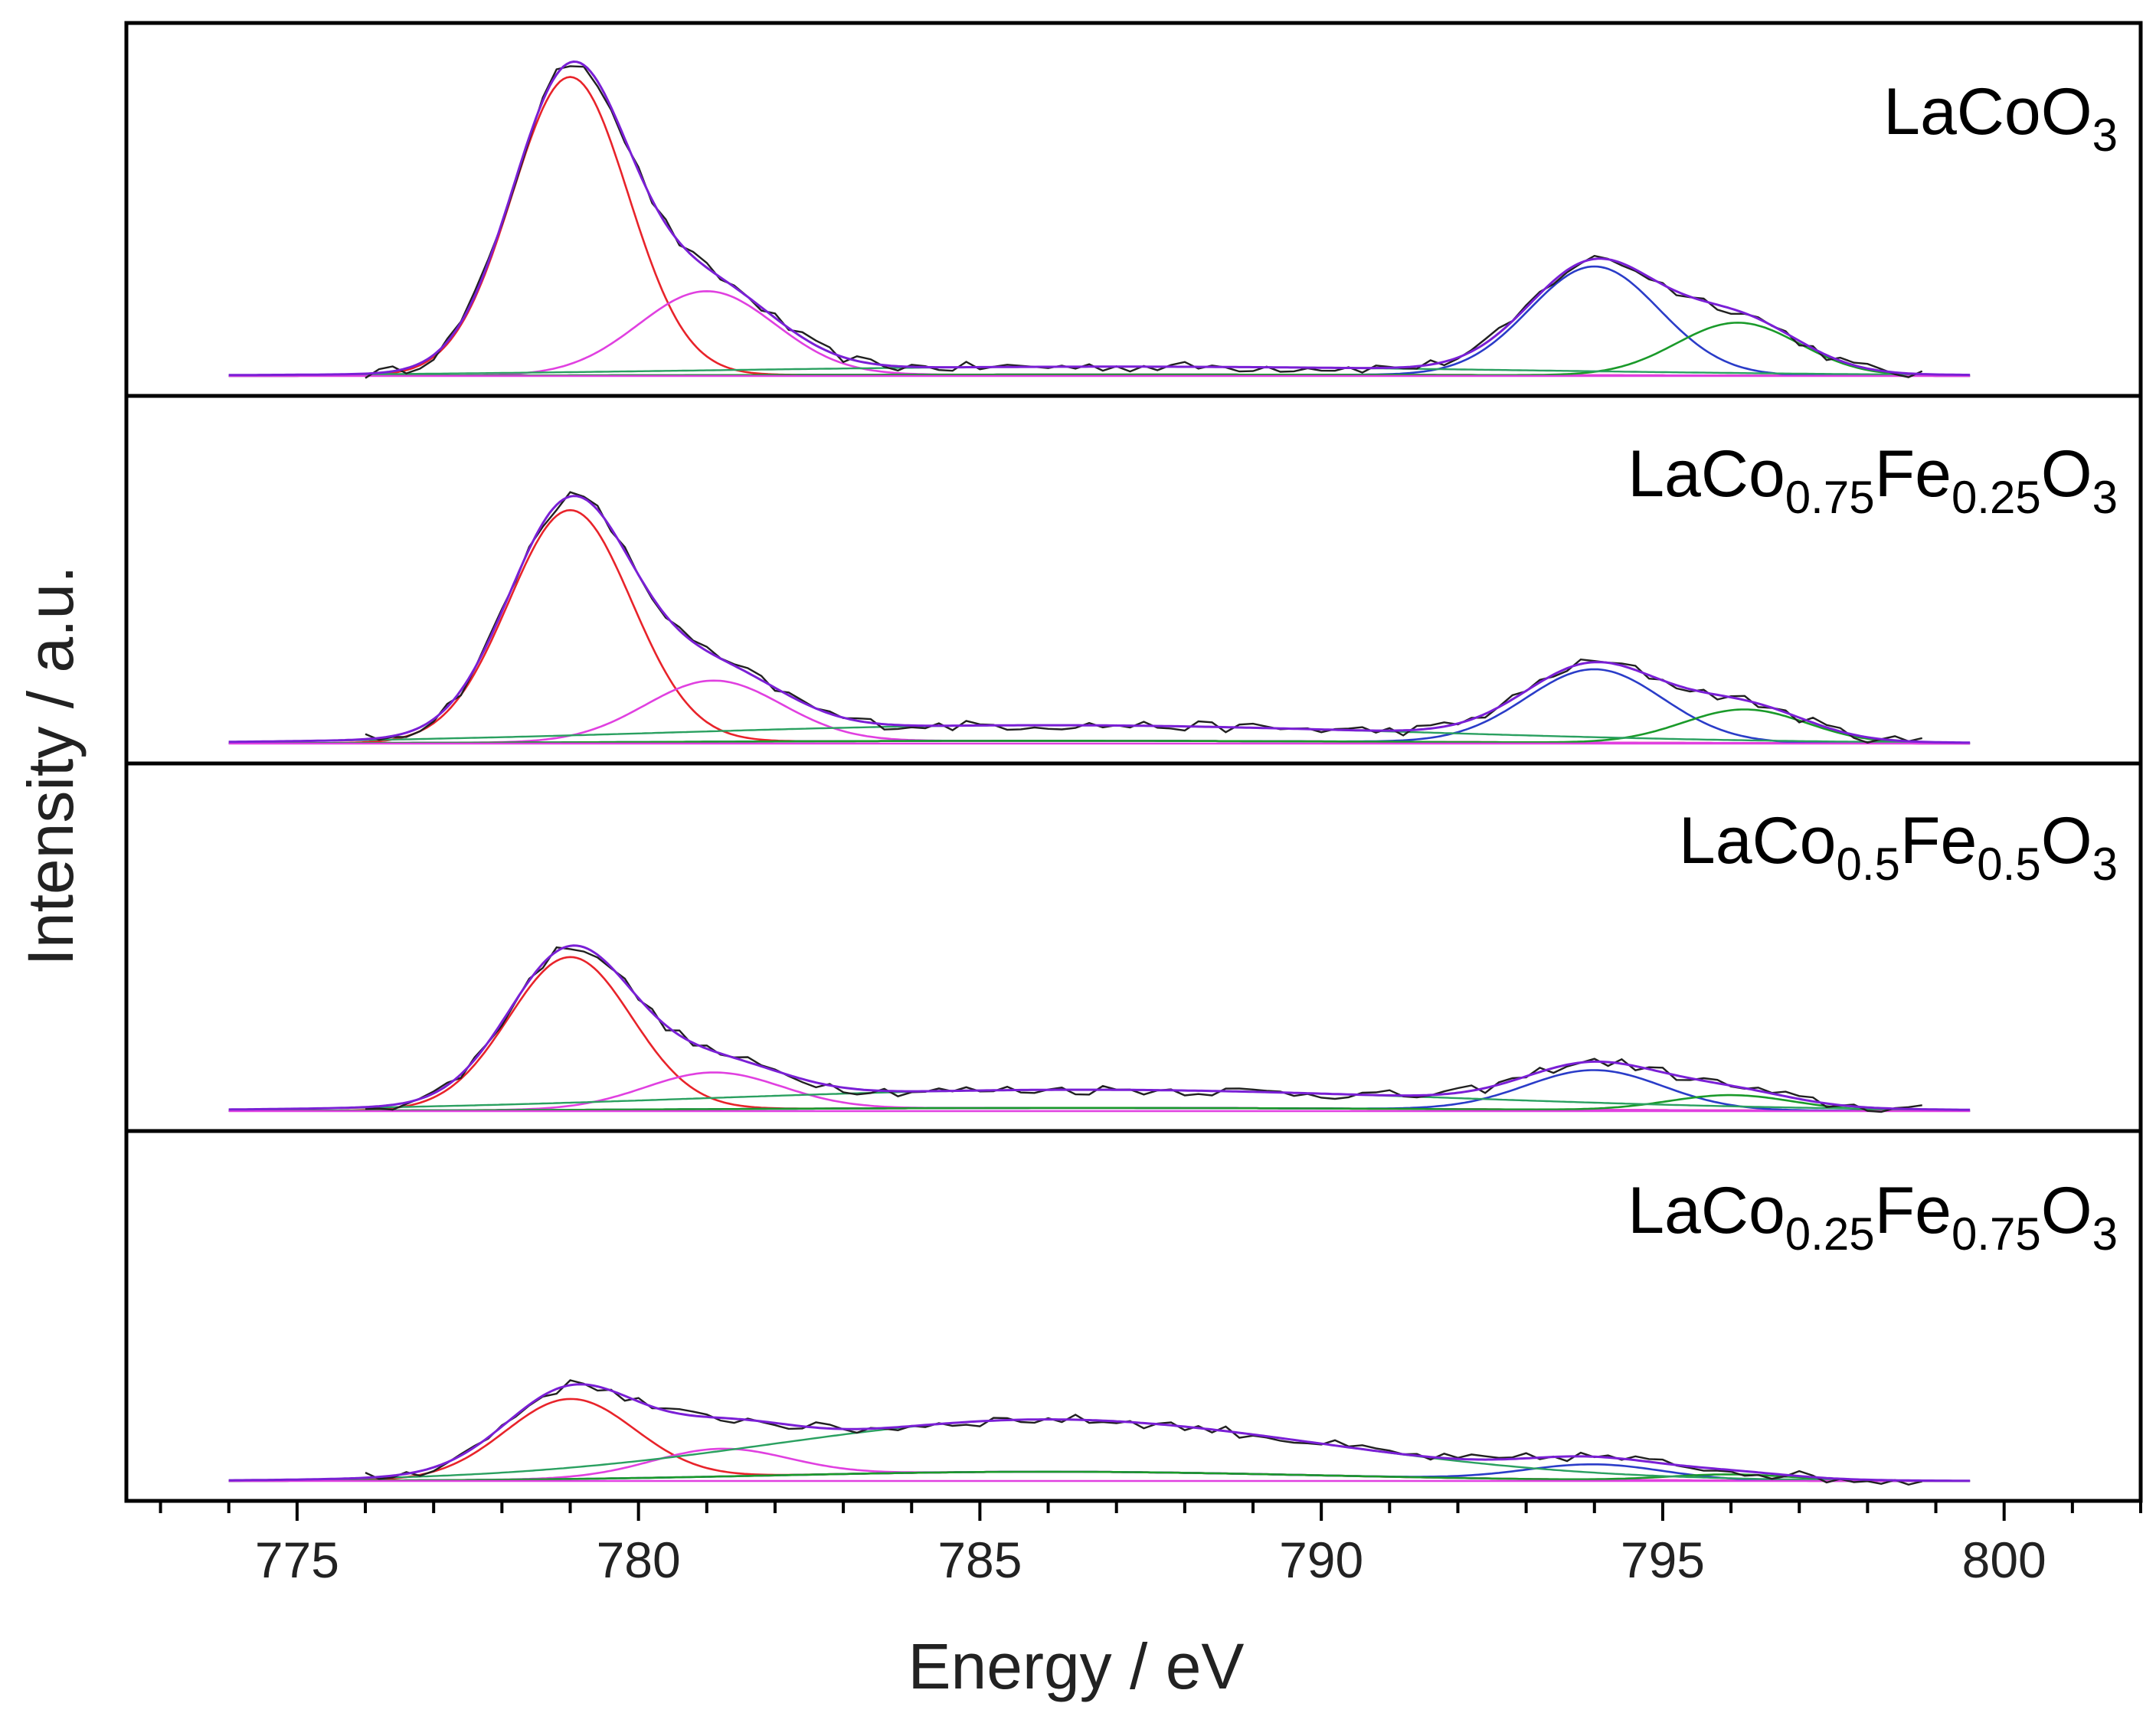 The width and height of the screenshot is (2156, 1713). What do you see at coordinates (1321, 1560) in the screenshot?
I see `x-tick-label-790: 790` at bounding box center [1321, 1560].